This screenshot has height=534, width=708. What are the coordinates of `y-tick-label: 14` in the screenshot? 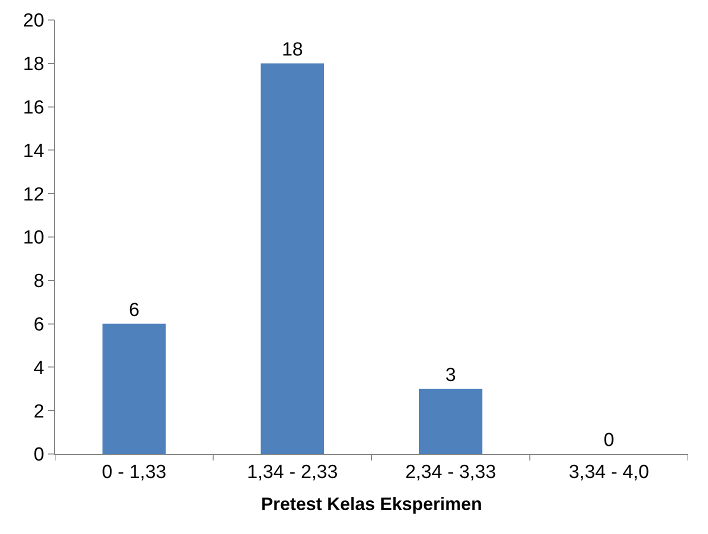 It's located at (34, 151).